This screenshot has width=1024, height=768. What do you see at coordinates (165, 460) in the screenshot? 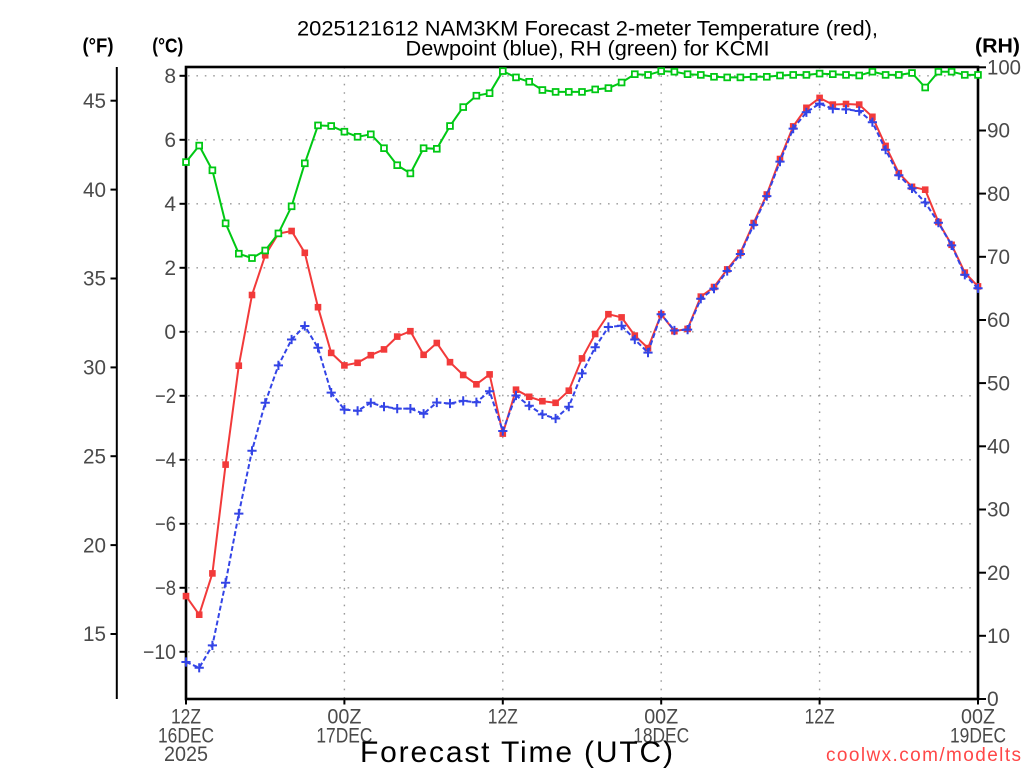
I see `svg-text: −4` at bounding box center [165, 460].